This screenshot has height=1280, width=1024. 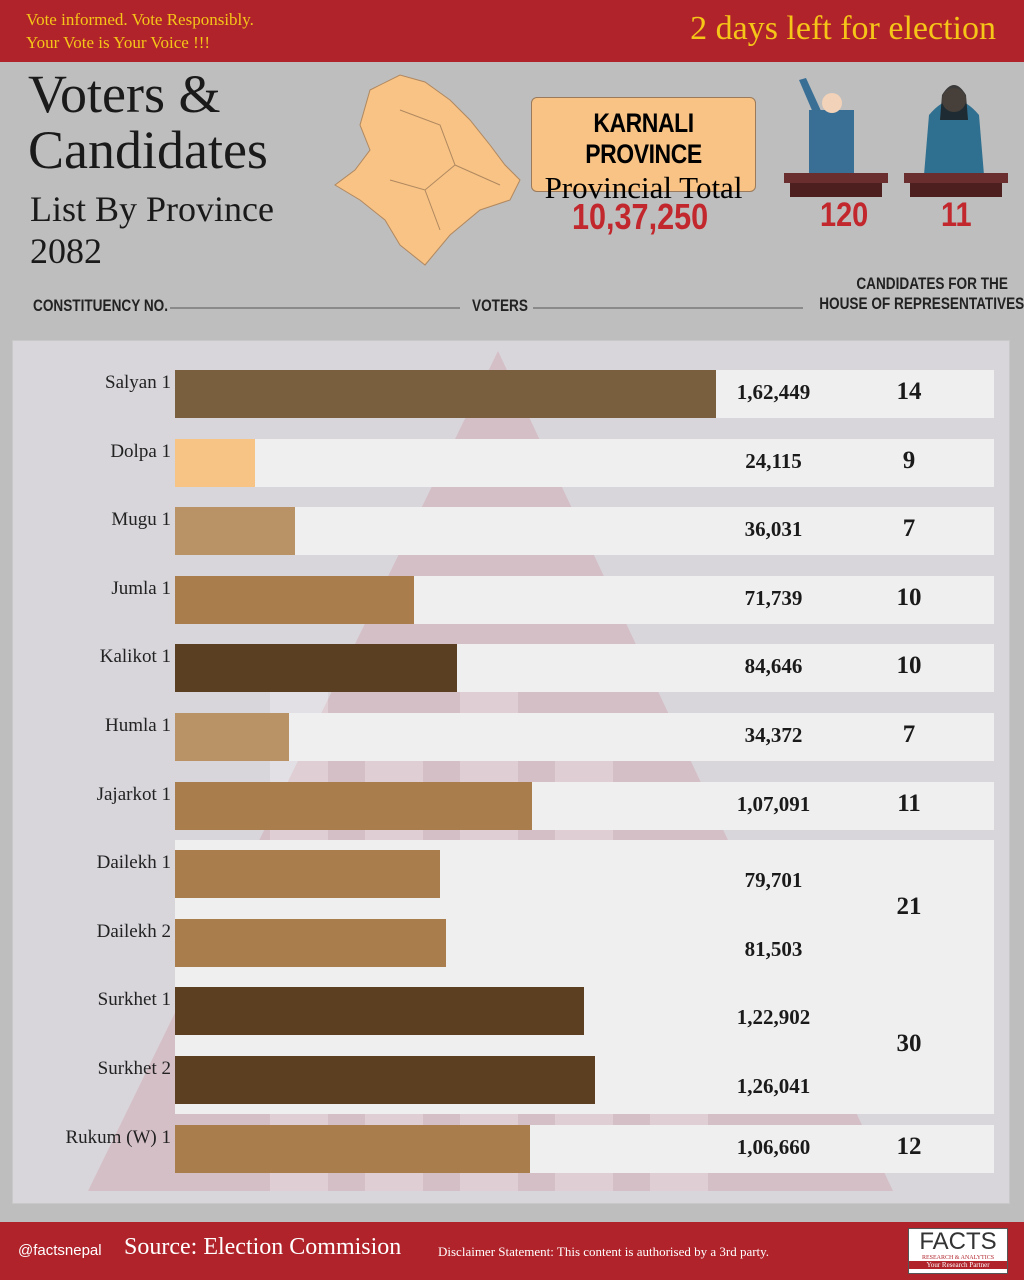 I want to click on logo-text: FACTS, so click(x=958, y=1241).